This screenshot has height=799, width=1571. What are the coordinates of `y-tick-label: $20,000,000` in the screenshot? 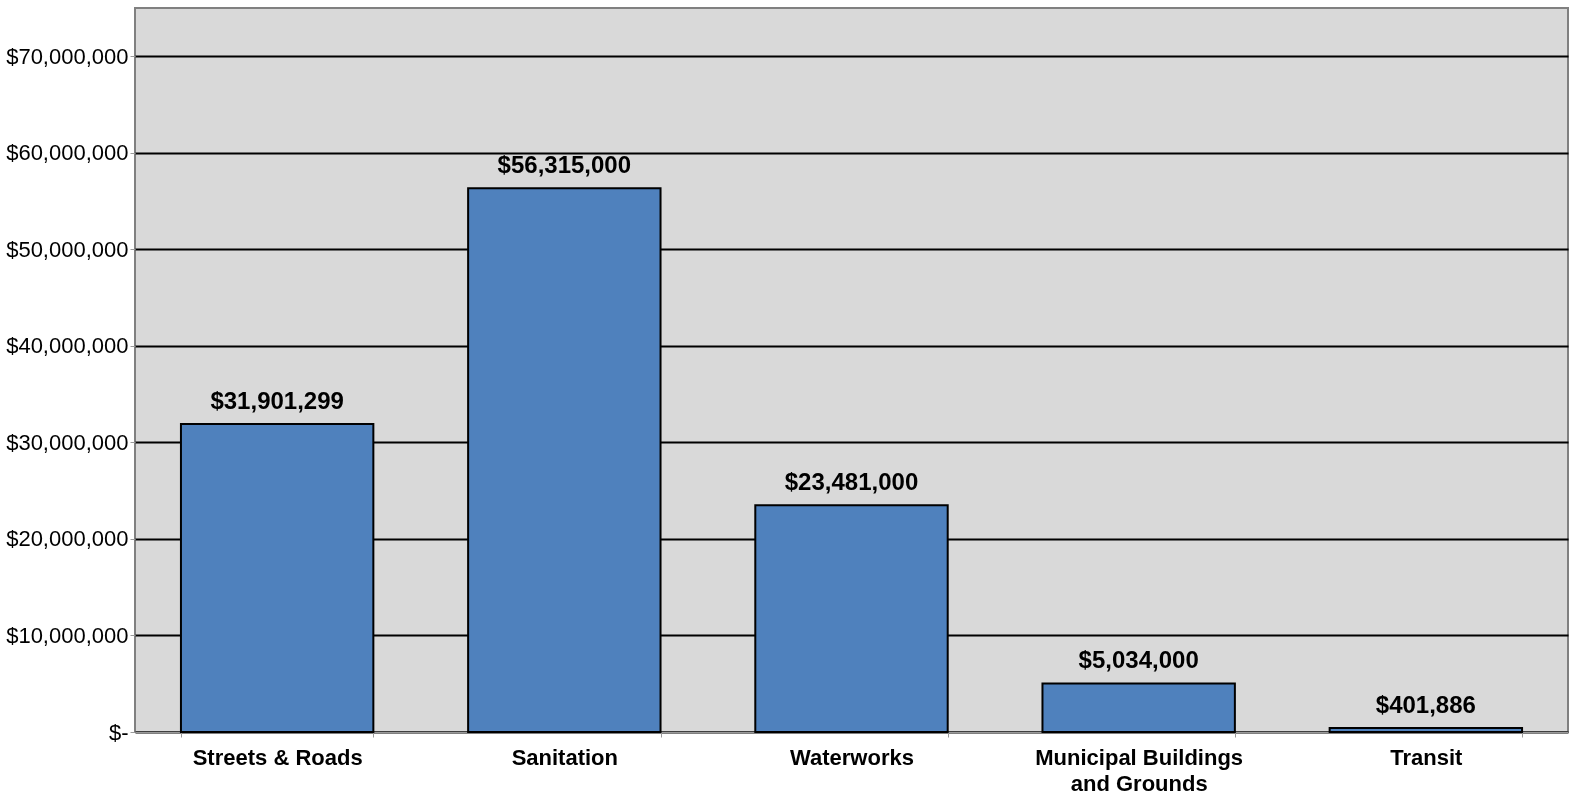 It's located at (67, 539).